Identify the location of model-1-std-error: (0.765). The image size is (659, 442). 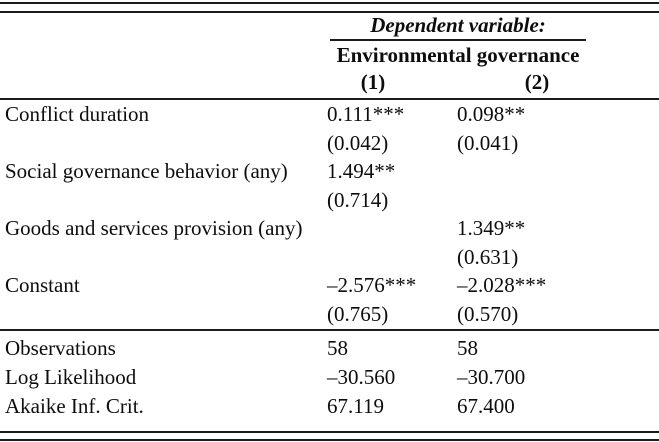
(358, 313).